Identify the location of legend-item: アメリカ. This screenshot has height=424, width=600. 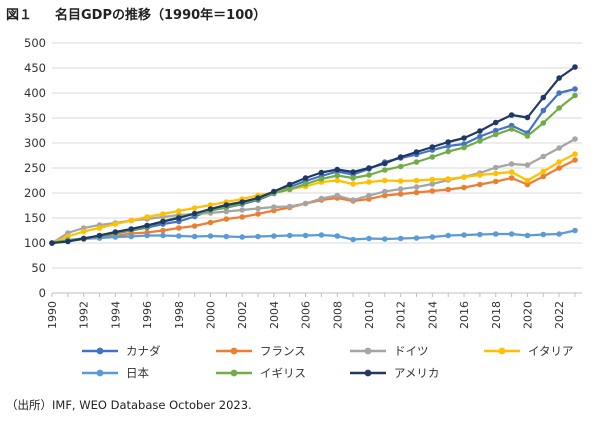
(394, 373).